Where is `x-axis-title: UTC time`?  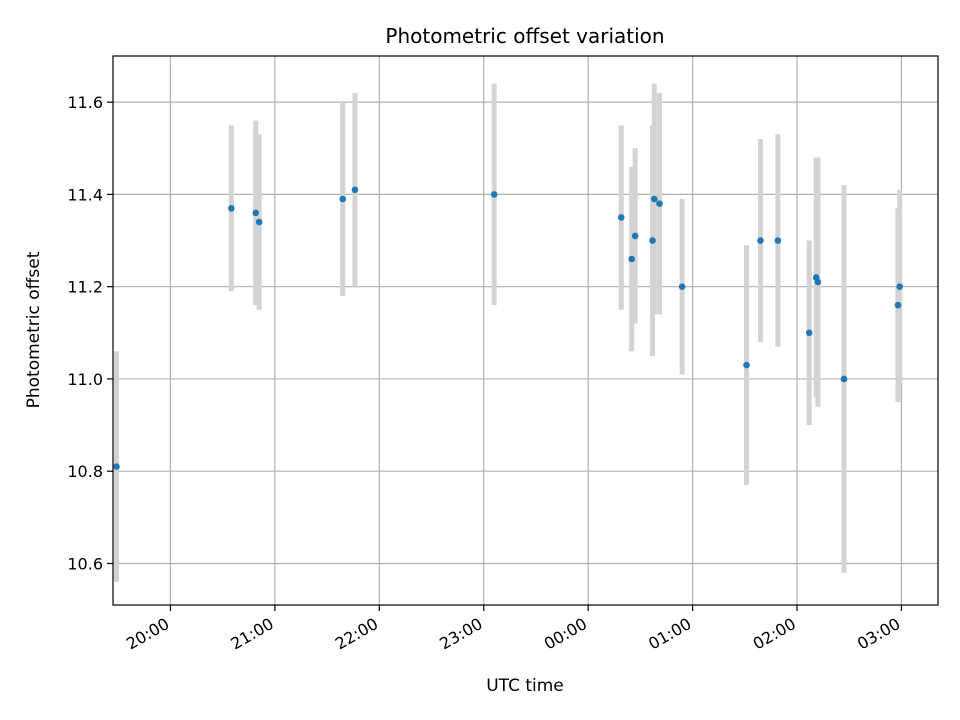 x-axis-title: UTC time is located at coordinates (525, 686).